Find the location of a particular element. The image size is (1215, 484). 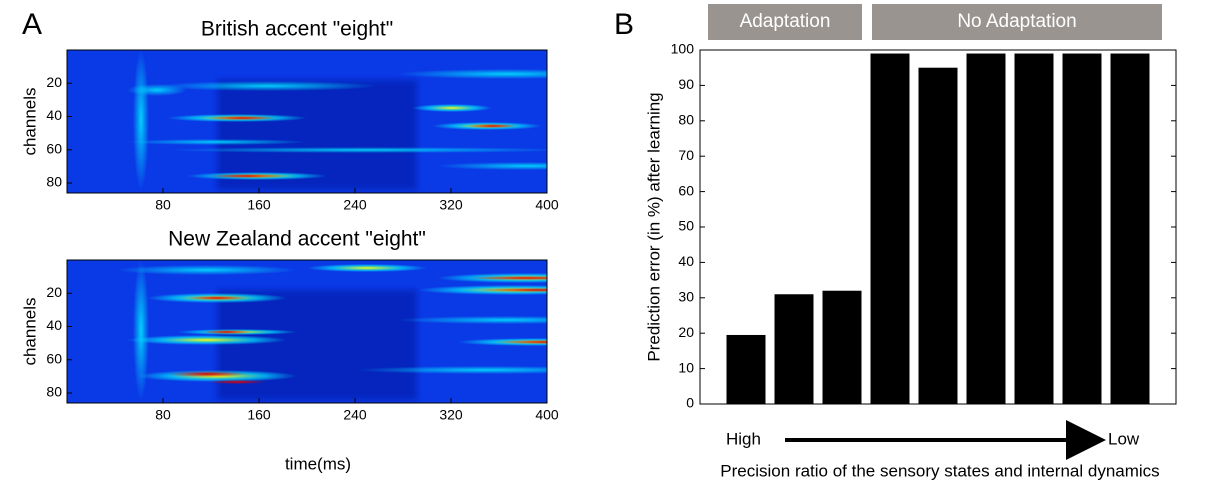

range-label: High is located at coordinates (743, 438).